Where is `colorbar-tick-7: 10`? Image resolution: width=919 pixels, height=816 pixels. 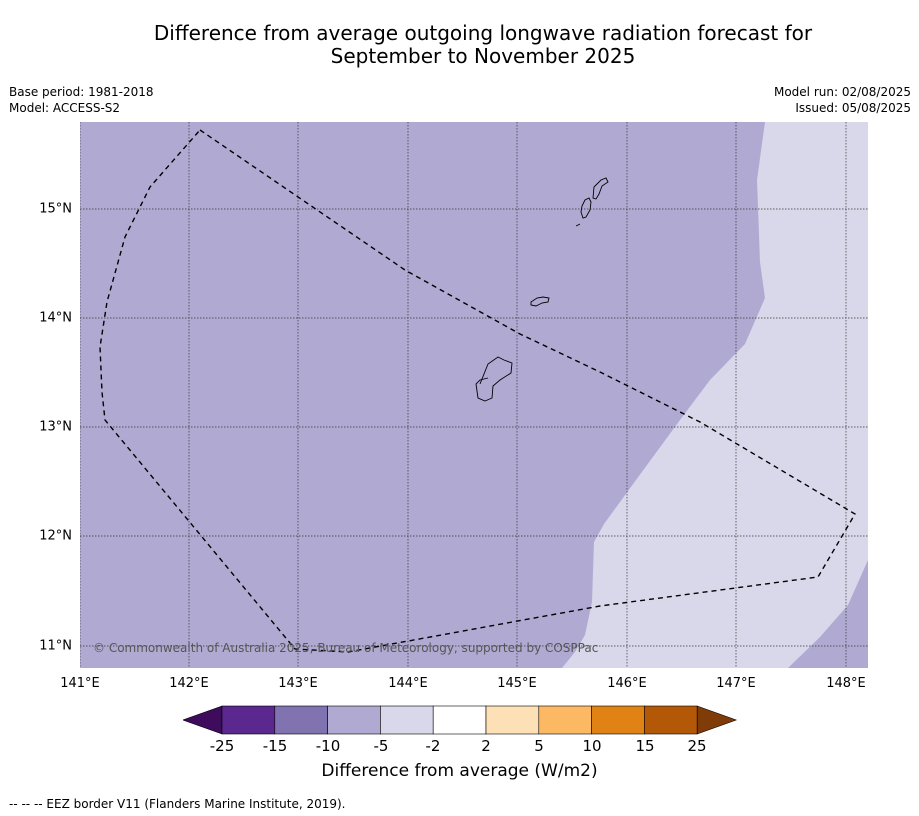 colorbar-tick-7: 10 is located at coordinates (592, 746).